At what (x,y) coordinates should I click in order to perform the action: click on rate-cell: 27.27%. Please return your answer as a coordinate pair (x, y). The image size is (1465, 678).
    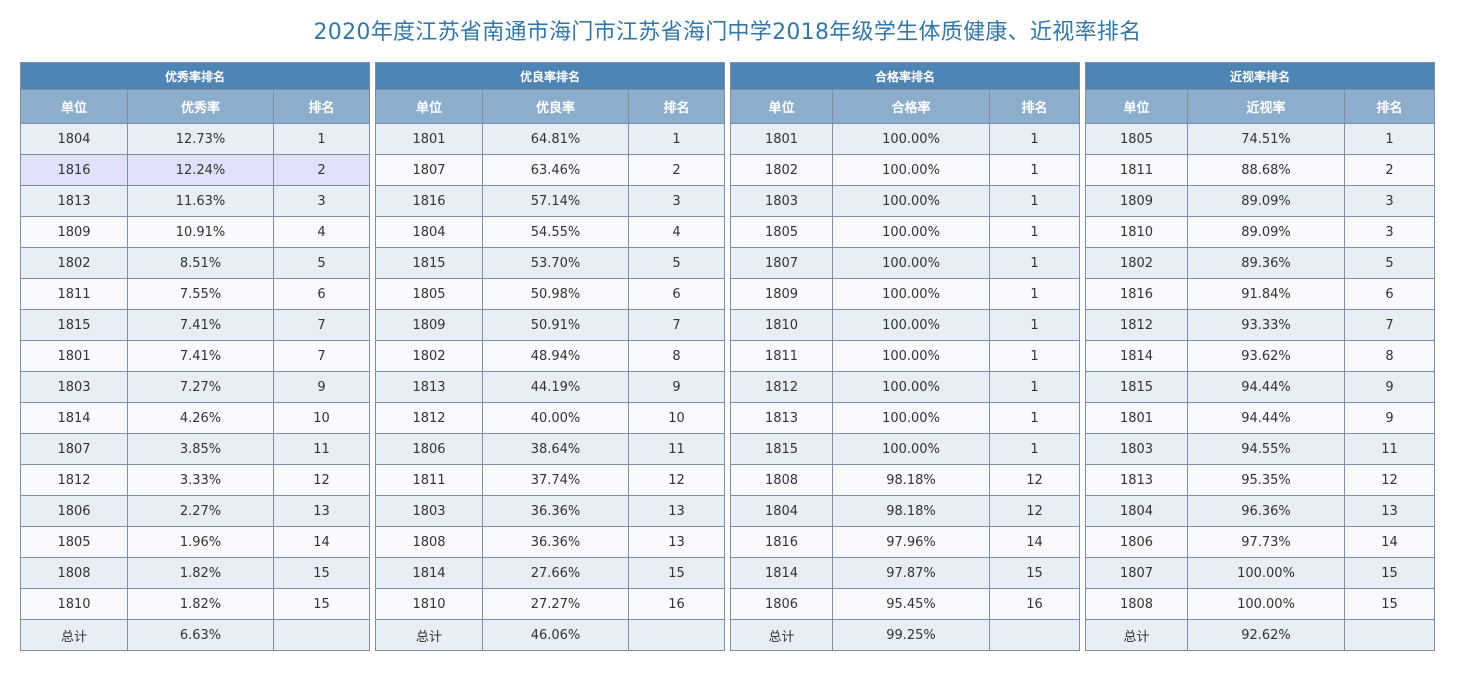
    Looking at the image, I should click on (555, 604).